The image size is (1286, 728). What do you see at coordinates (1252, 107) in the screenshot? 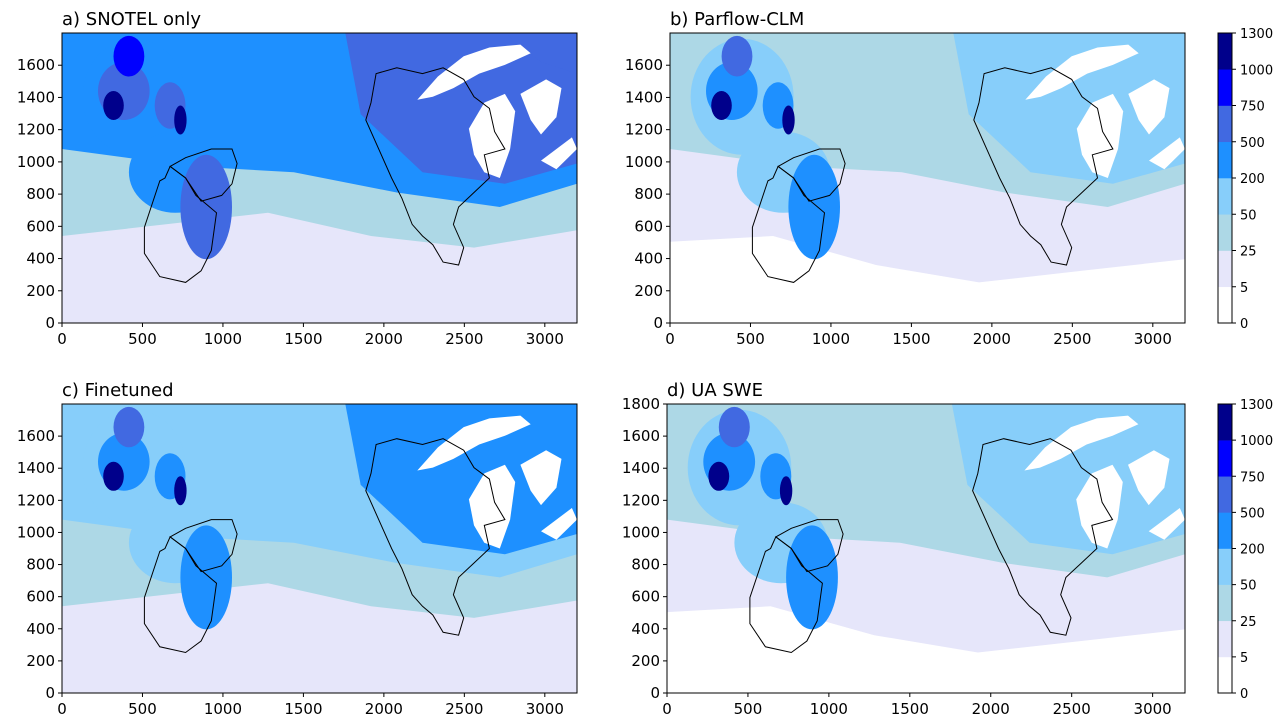
I see `colorbar-tick-label: 750` at bounding box center [1252, 107].